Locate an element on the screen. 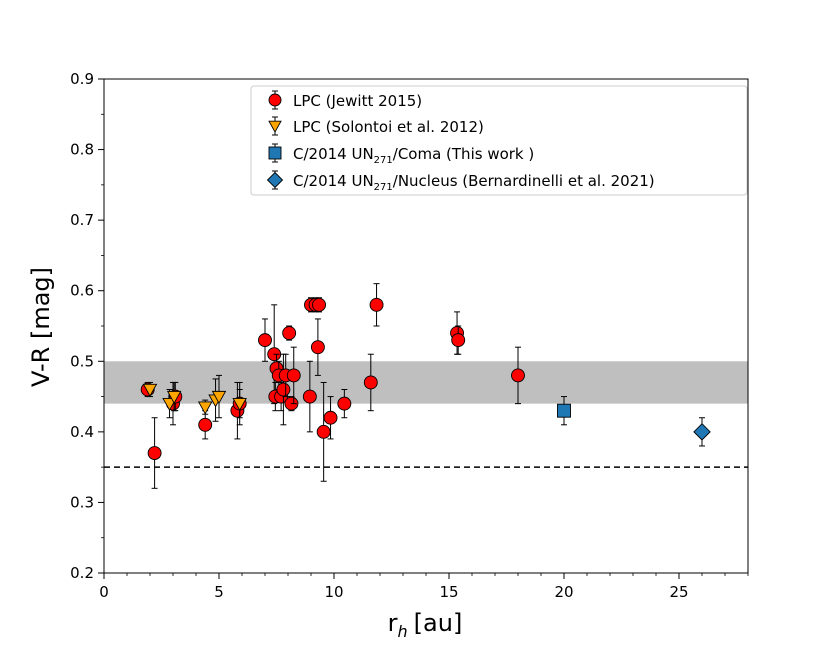 This screenshot has height=655, width=831. series-solontoi is located at coordinates (194, 398).